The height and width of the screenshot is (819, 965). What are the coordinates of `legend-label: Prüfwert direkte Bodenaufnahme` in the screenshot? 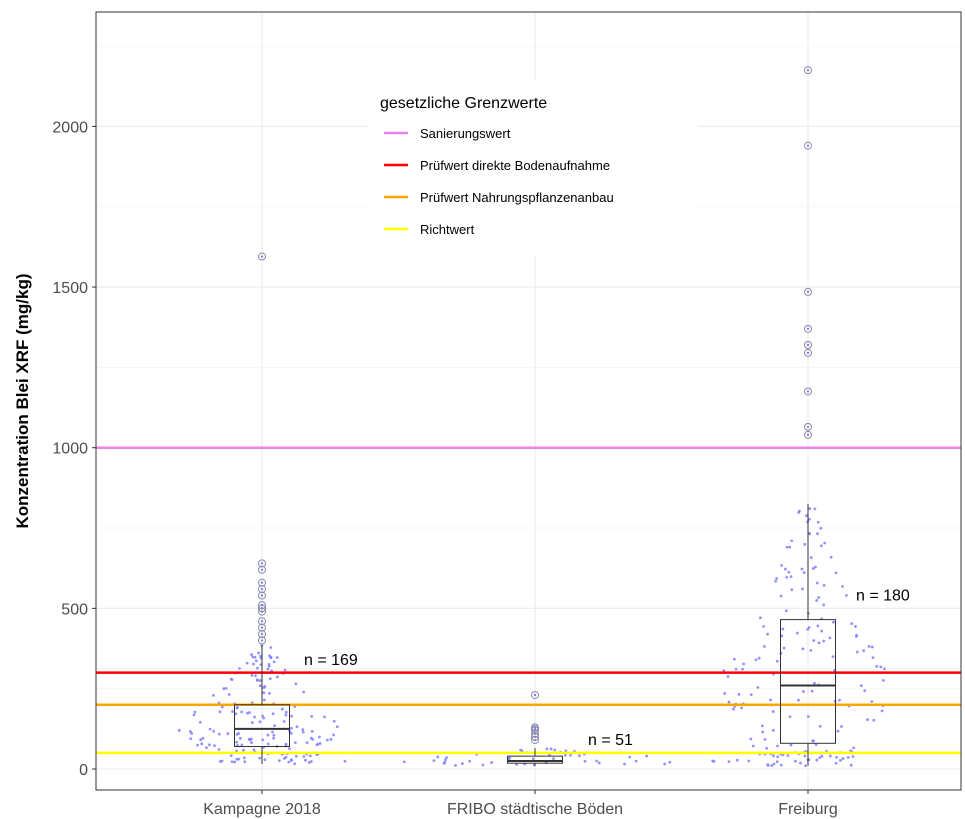 It's located at (515, 165).